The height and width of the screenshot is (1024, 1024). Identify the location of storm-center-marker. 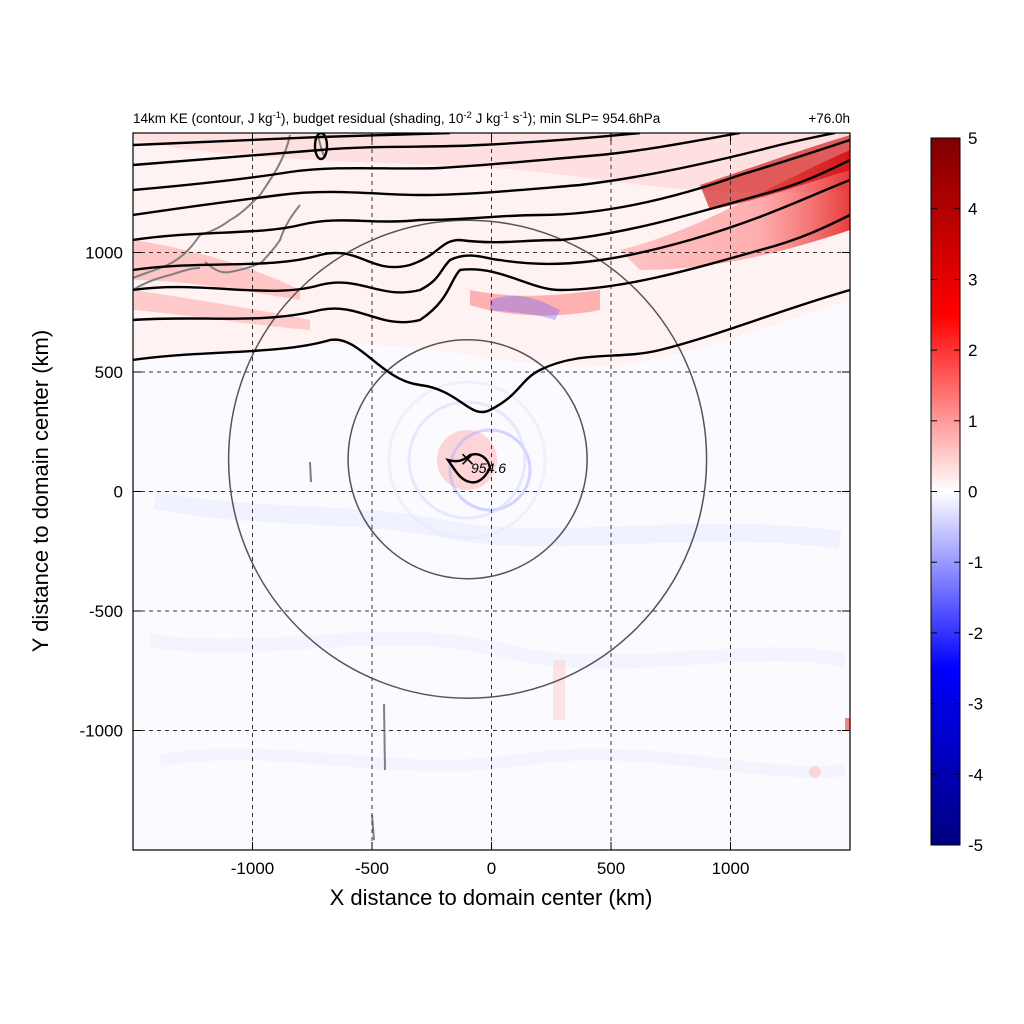
(468, 459).